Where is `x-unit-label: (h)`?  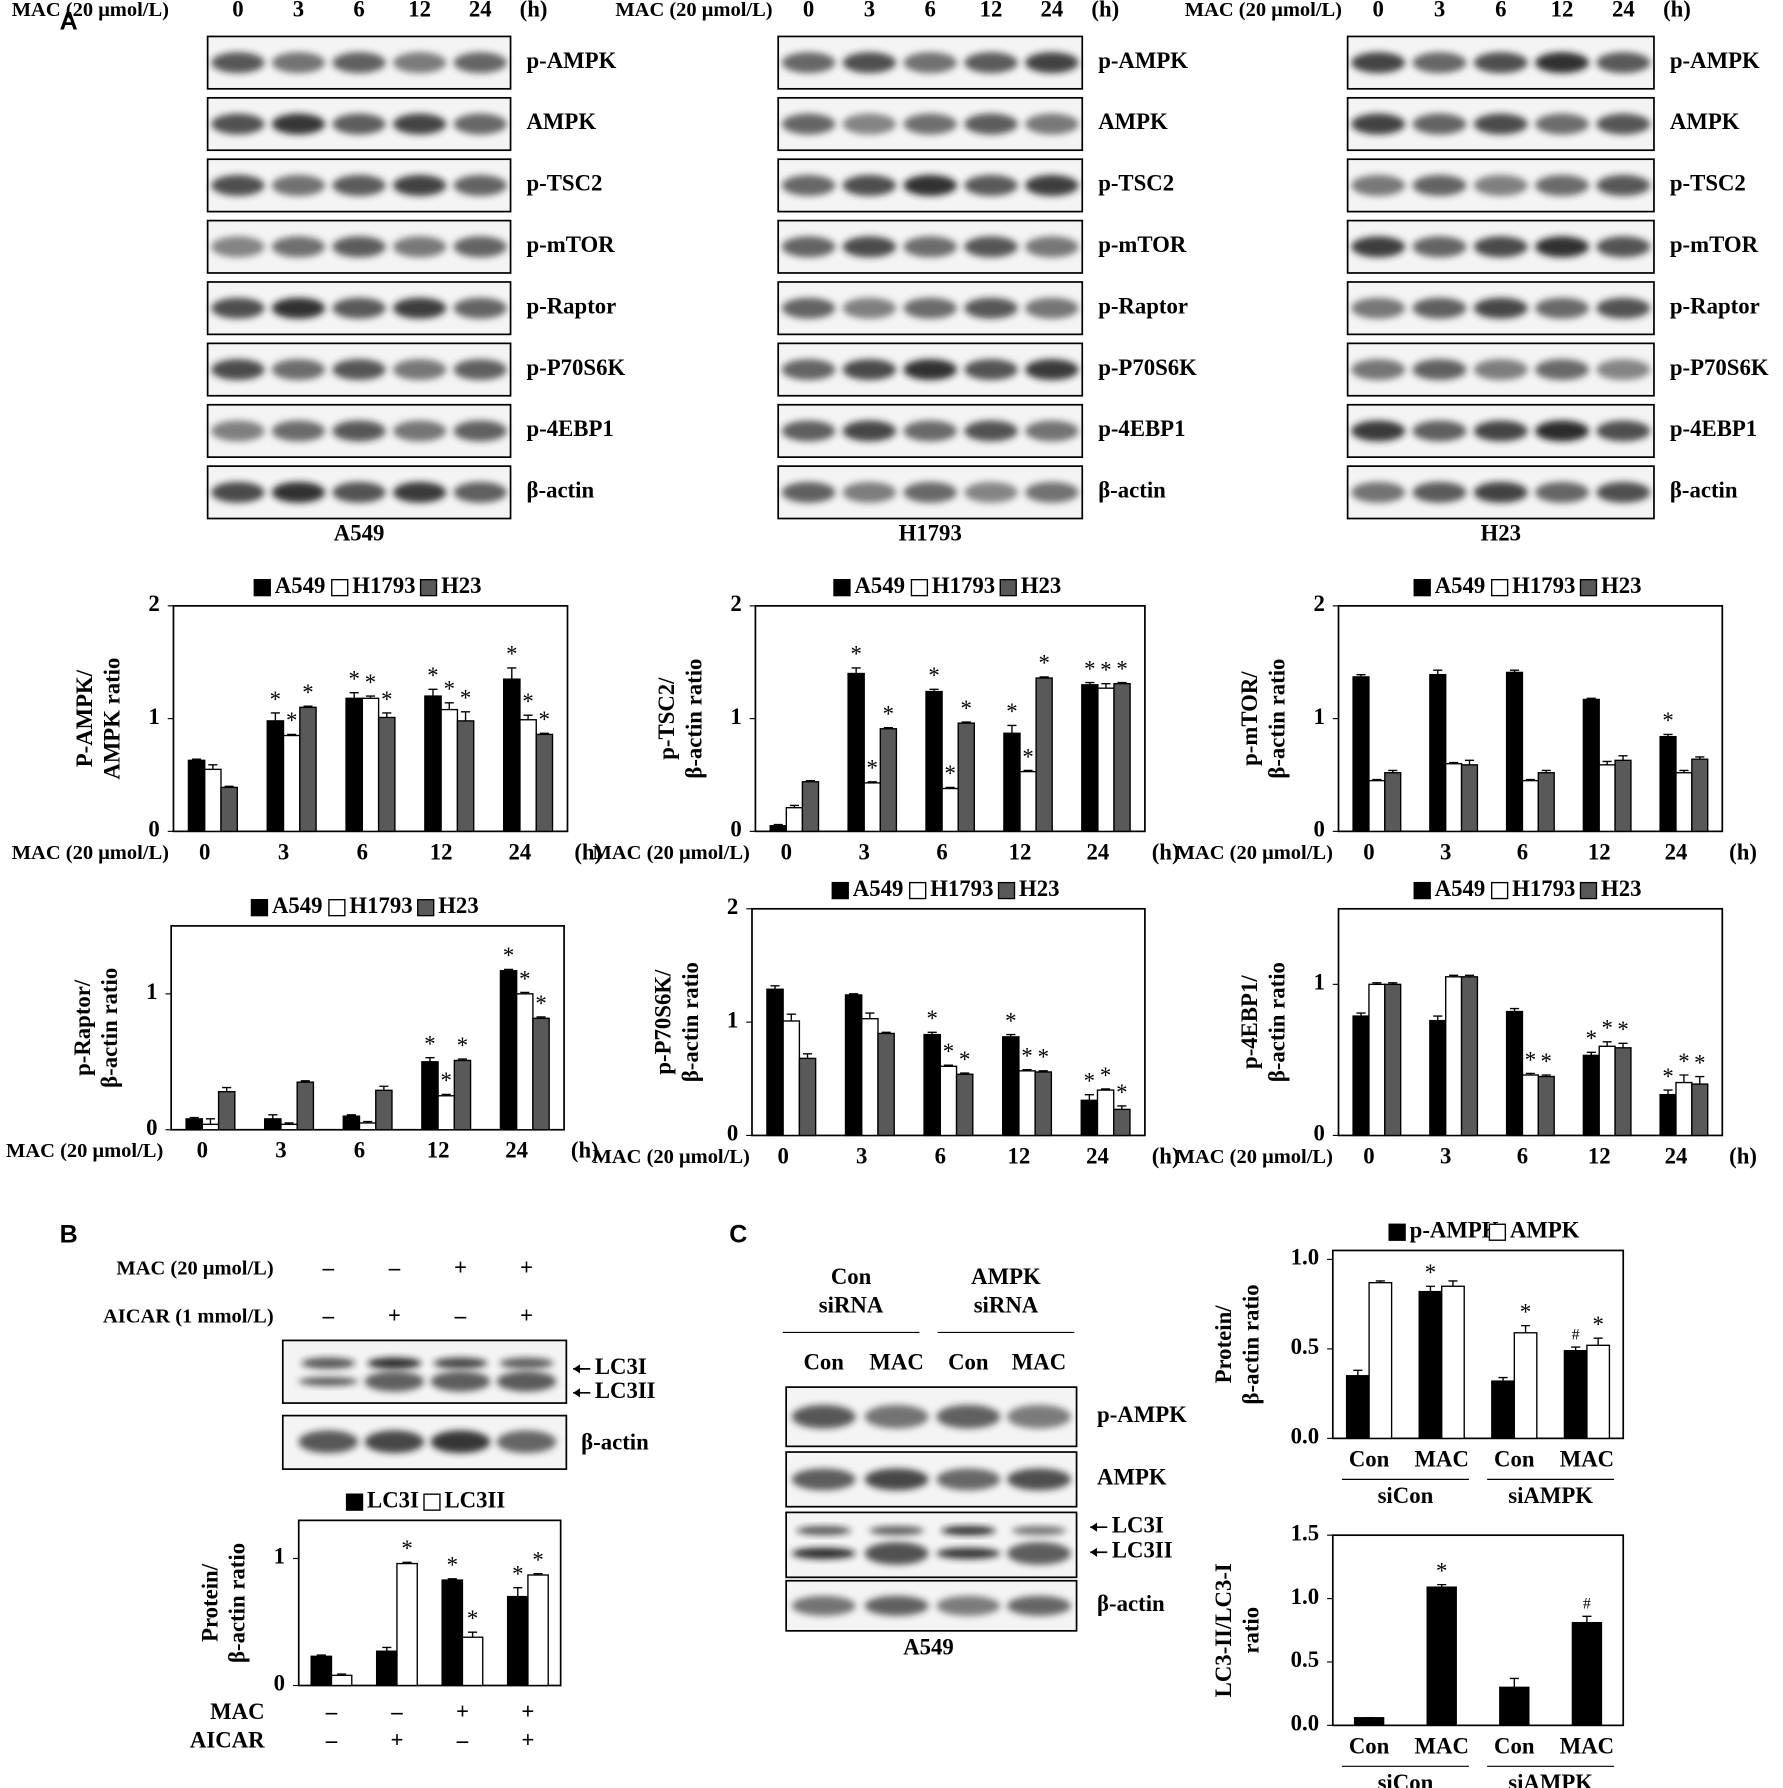 x-unit-label: (h) is located at coordinates (1166, 1155).